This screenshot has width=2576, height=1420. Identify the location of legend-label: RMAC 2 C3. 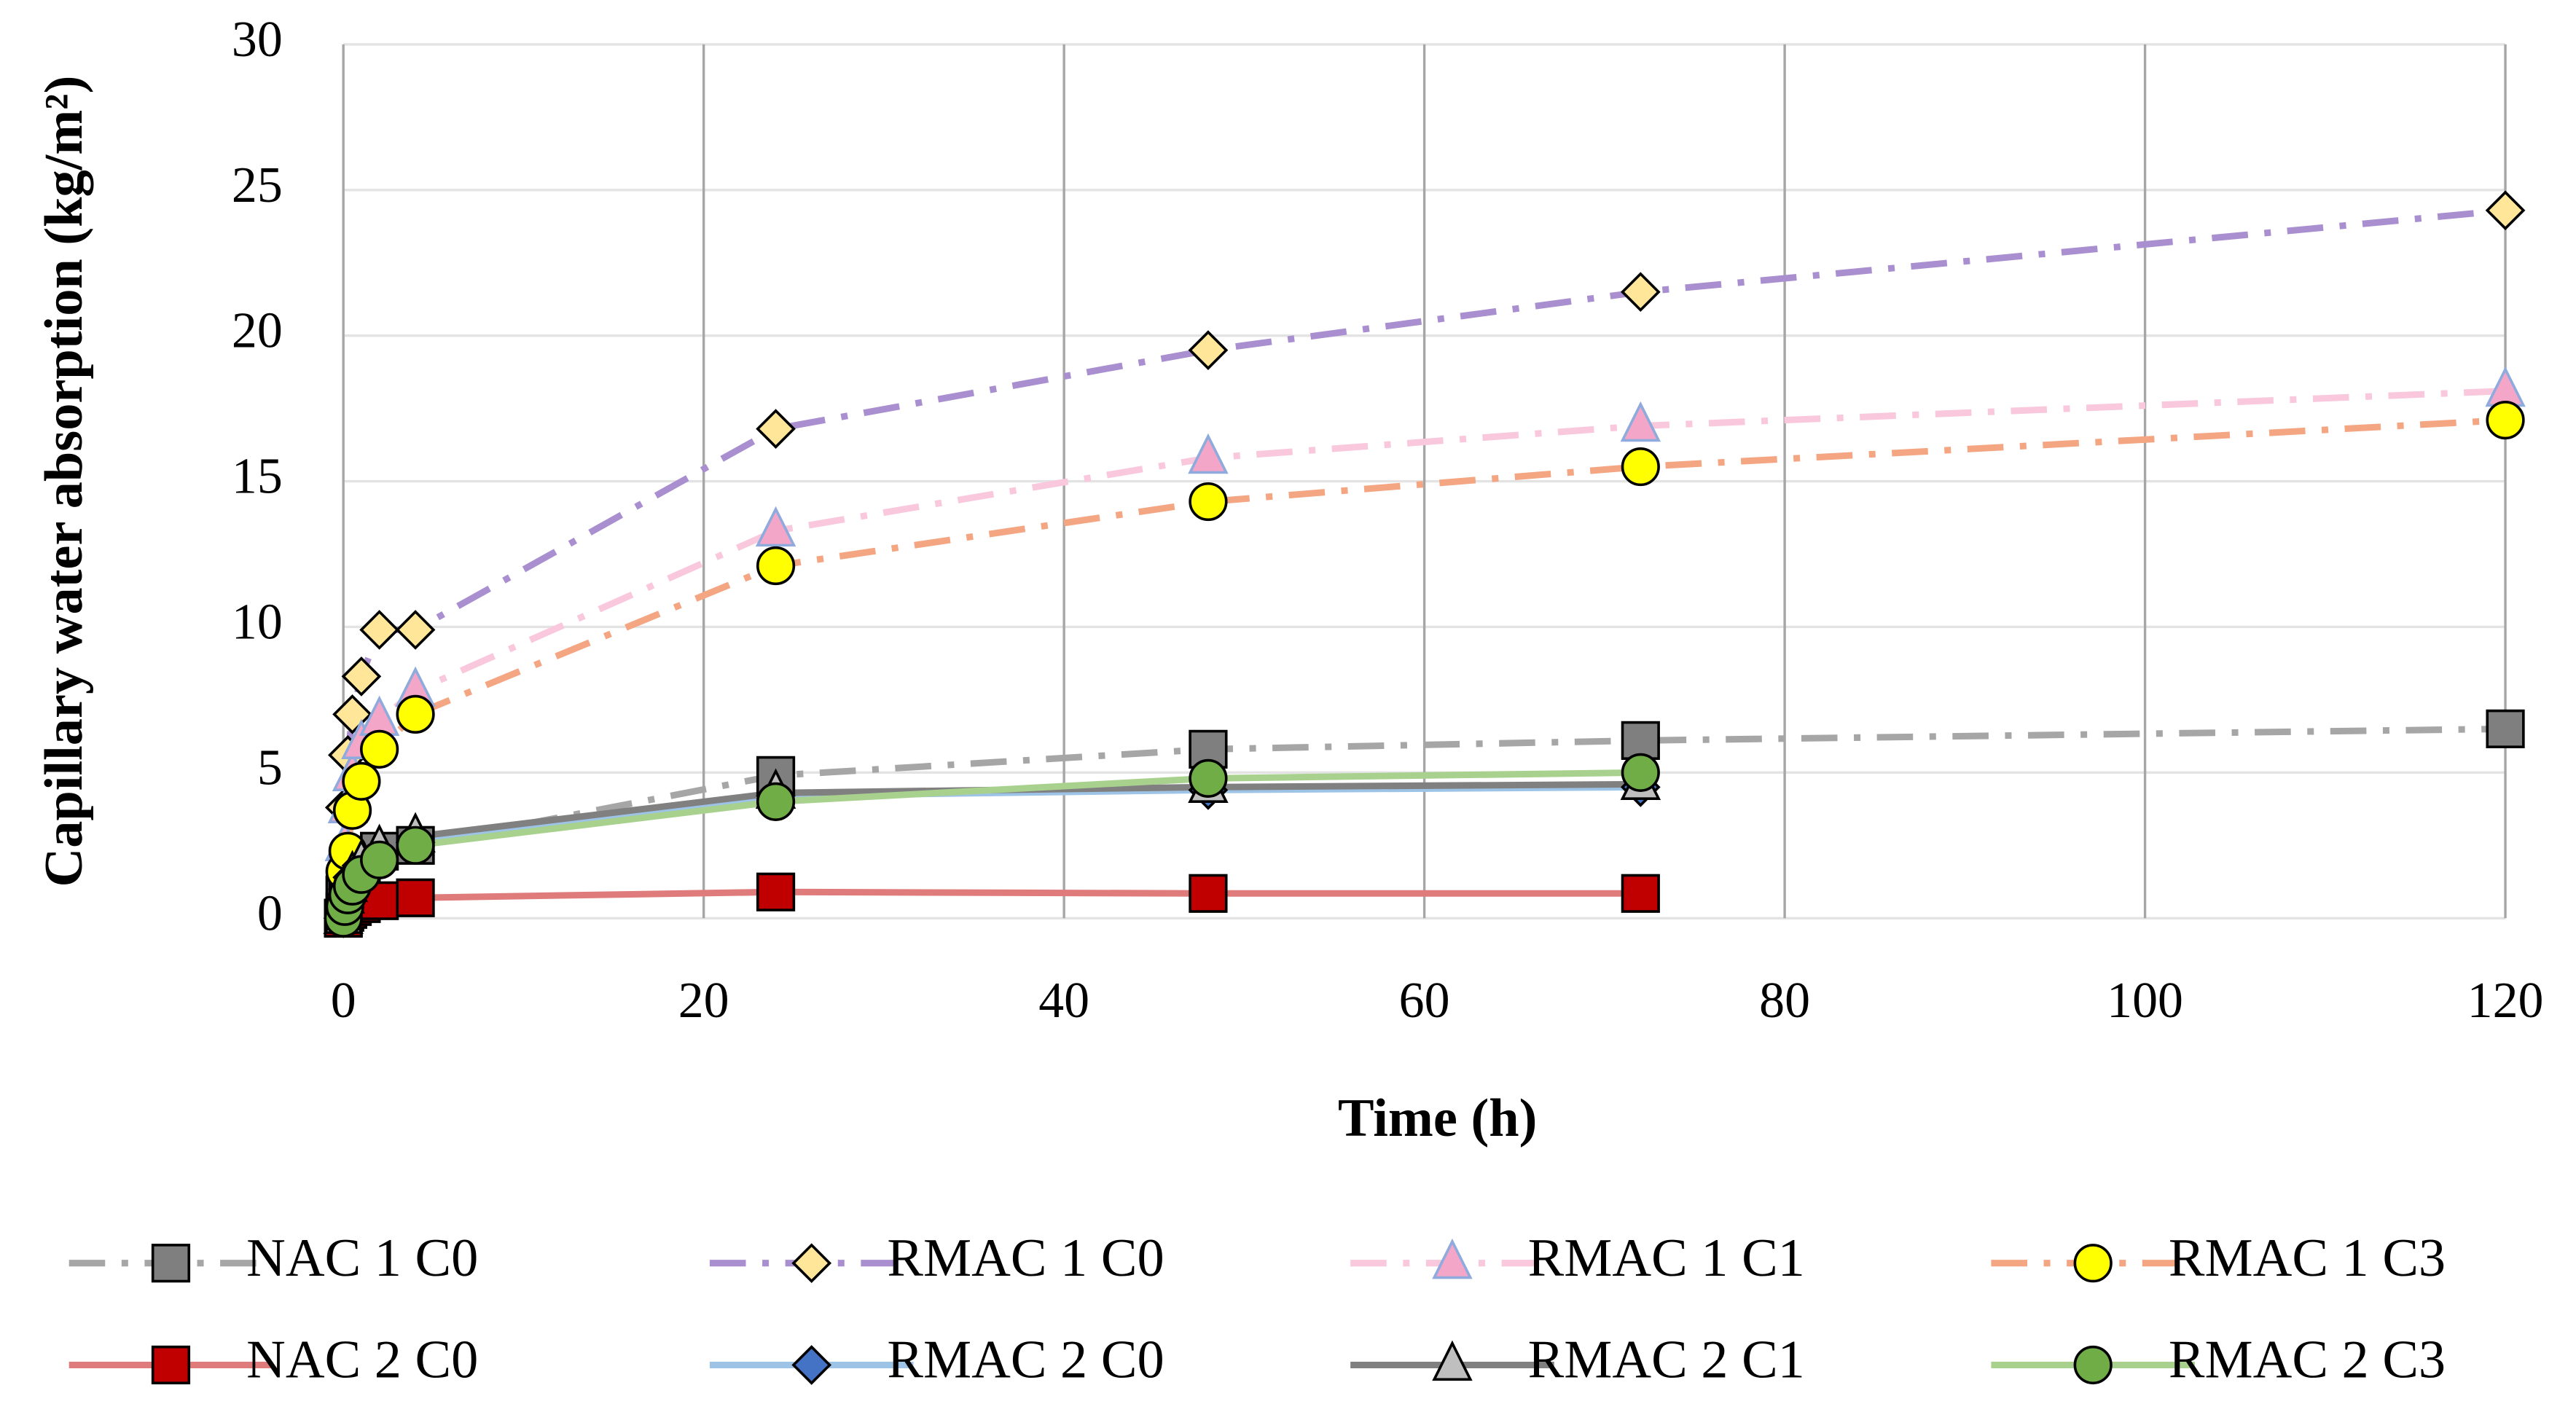
(2307, 1360).